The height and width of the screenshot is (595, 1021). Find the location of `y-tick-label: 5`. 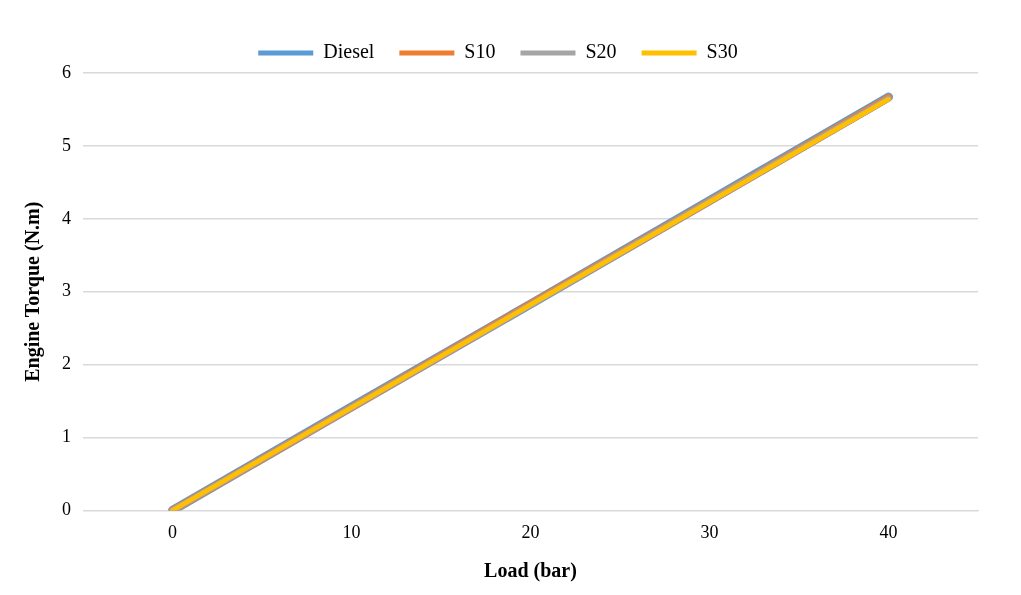

y-tick-label: 5 is located at coordinates (66, 144).